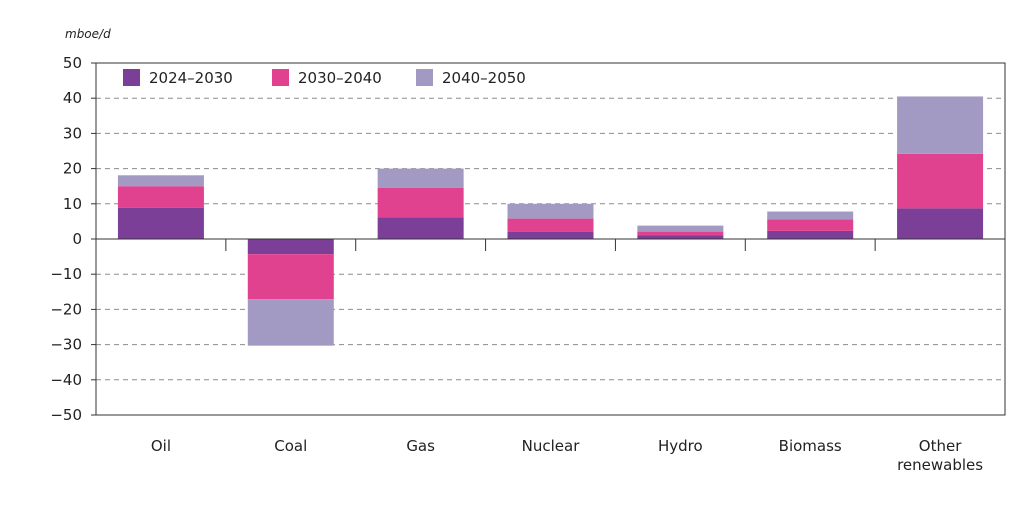 The width and height of the screenshot is (1026, 505). Describe the element at coordinates (680, 446) in the screenshot. I see `x-tick-label: Hydro` at that location.